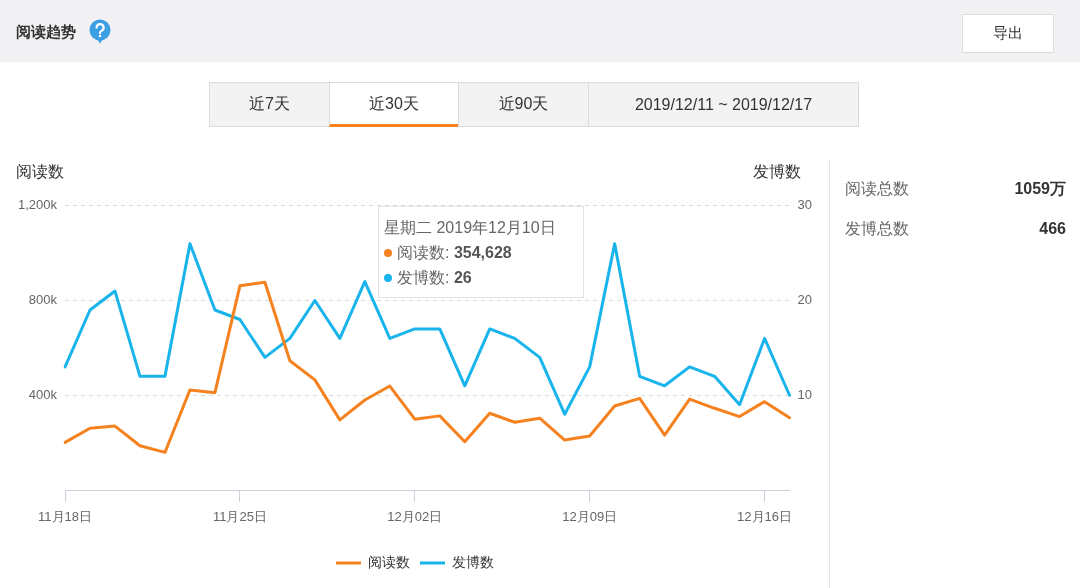 The height and width of the screenshot is (588, 1080). I want to click on text: 1059万, so click(1040, 189).